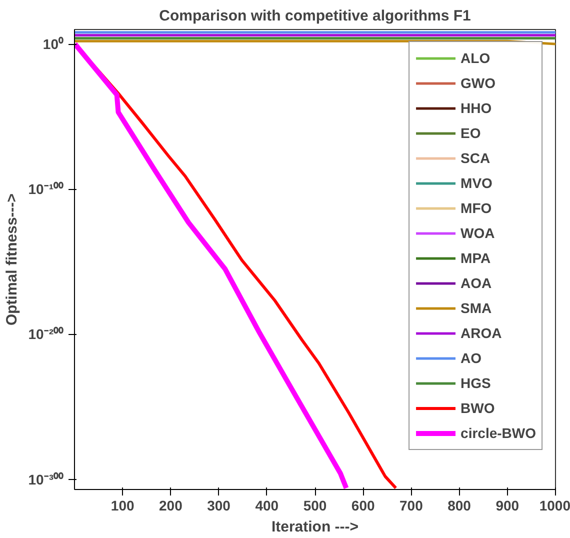 Image resolution: width=570 pixels, height=538 pixels. What do you see at coordinates (477, 233) in the screenshot?
I see `legend-label: WOA` at bounding box center [477, 233].